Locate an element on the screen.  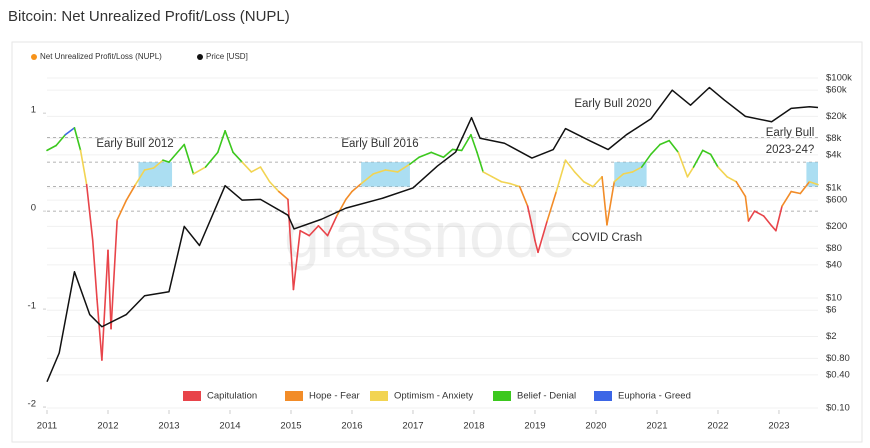
annotation: Early Bull 2020 is located at coordinates (612, 104).